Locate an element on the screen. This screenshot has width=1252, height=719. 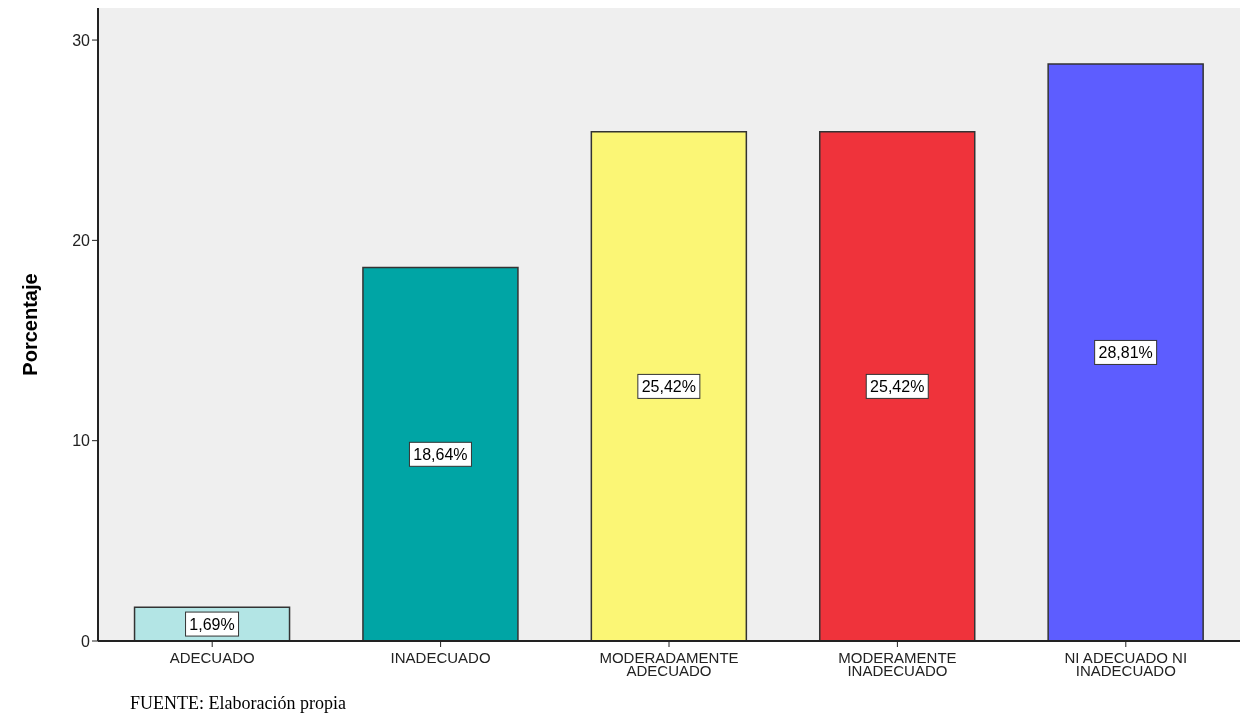
y-tick-label: 30 is located at coordinates (81, 40).